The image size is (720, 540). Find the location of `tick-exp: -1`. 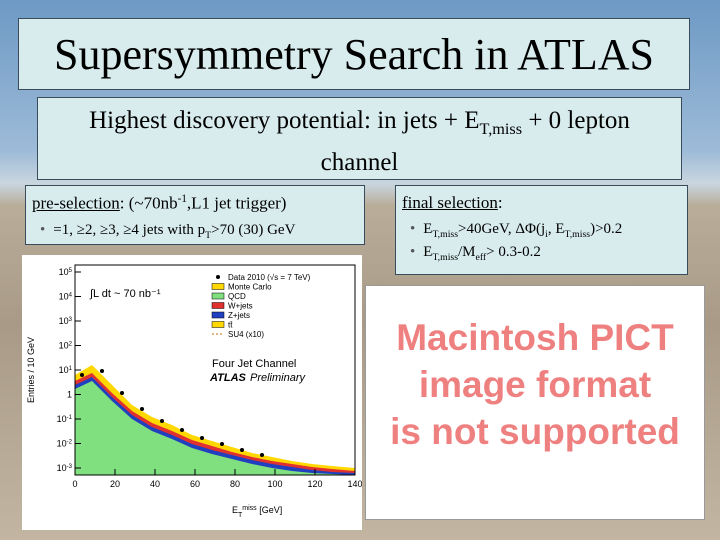

tick-exp: -1 is located at coordinates (70, 418).